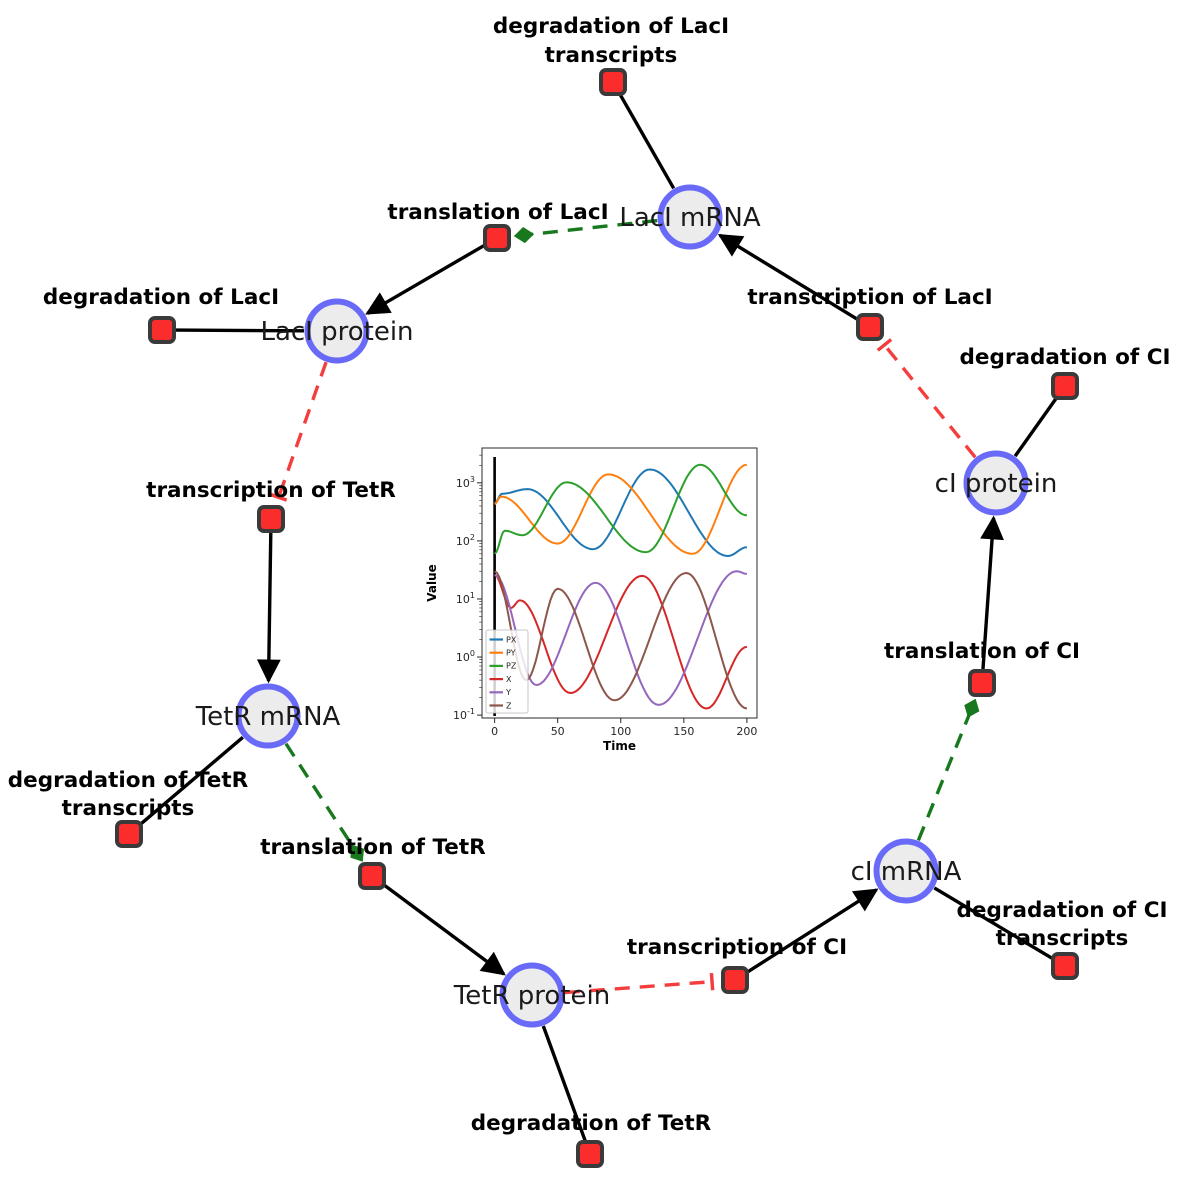 The height and width of the screenshot is (1200, 1189). What do you see at coordinates (613, 82) in the screenshot?
I see `reaction-node-deg_laci_tx` at bounding box center [613, 82].